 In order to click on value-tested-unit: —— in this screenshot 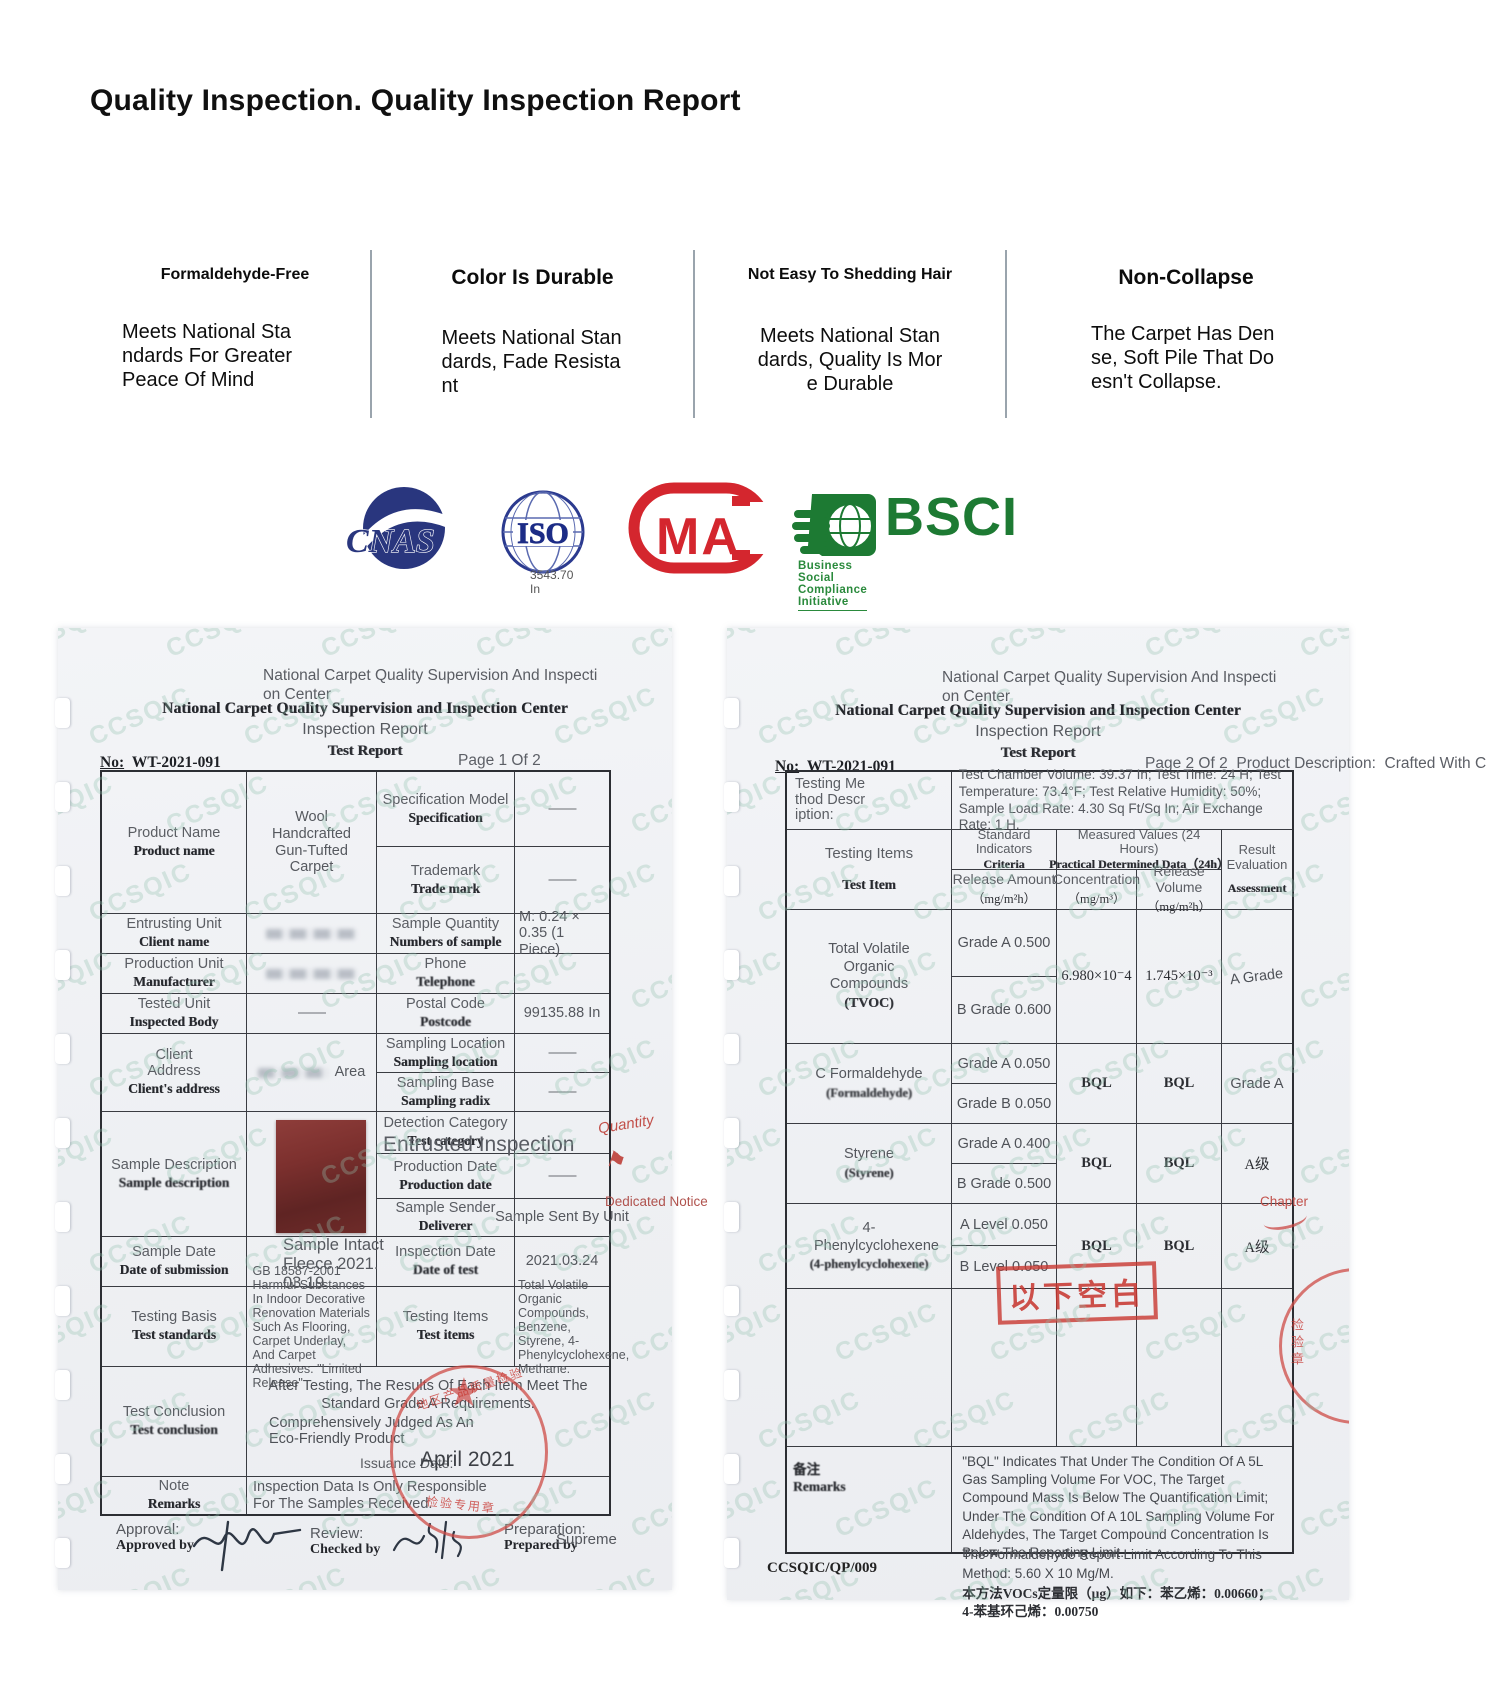, I will do `click(312, 1014)`.